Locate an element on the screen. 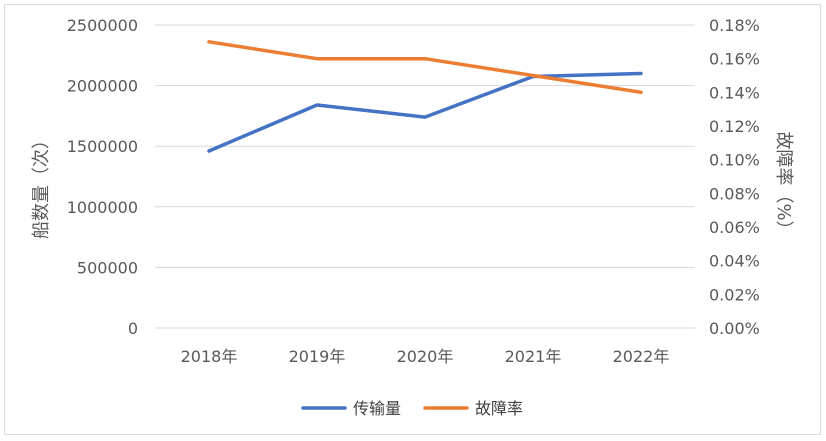 This screenshot has width=826, height=441. y-left-tick-label: 1500000 is located at coordinates (102, 146).